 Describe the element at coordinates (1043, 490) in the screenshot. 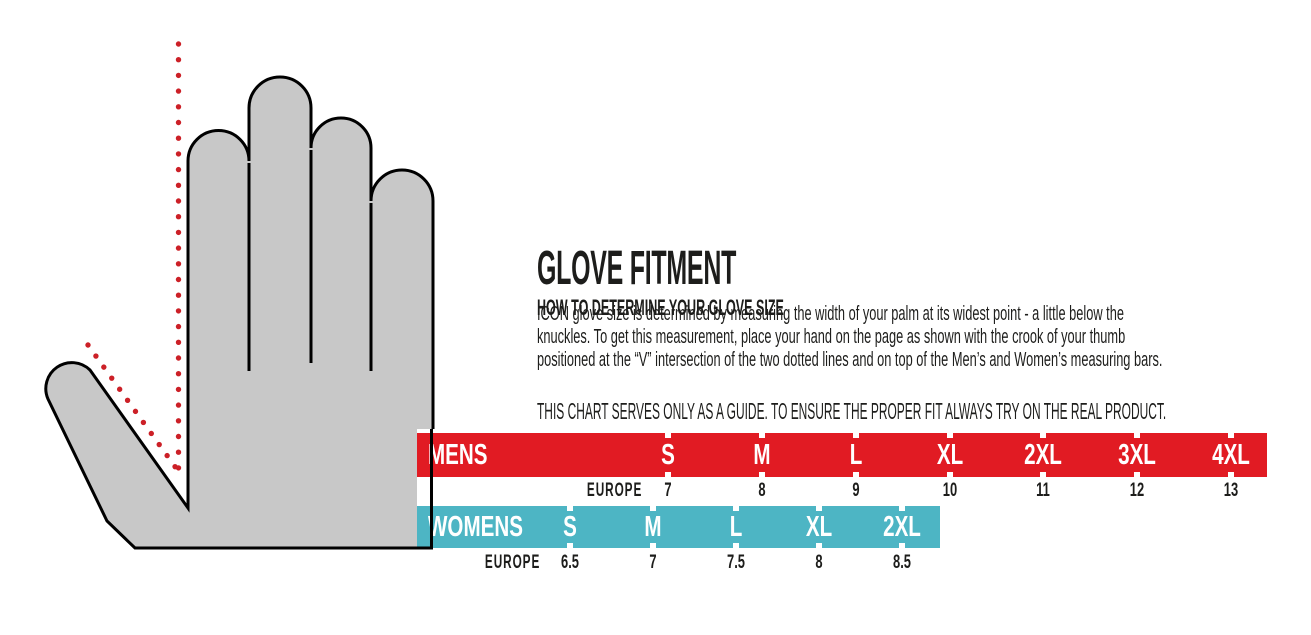

I see `mens-europe-value: 11` at that location.